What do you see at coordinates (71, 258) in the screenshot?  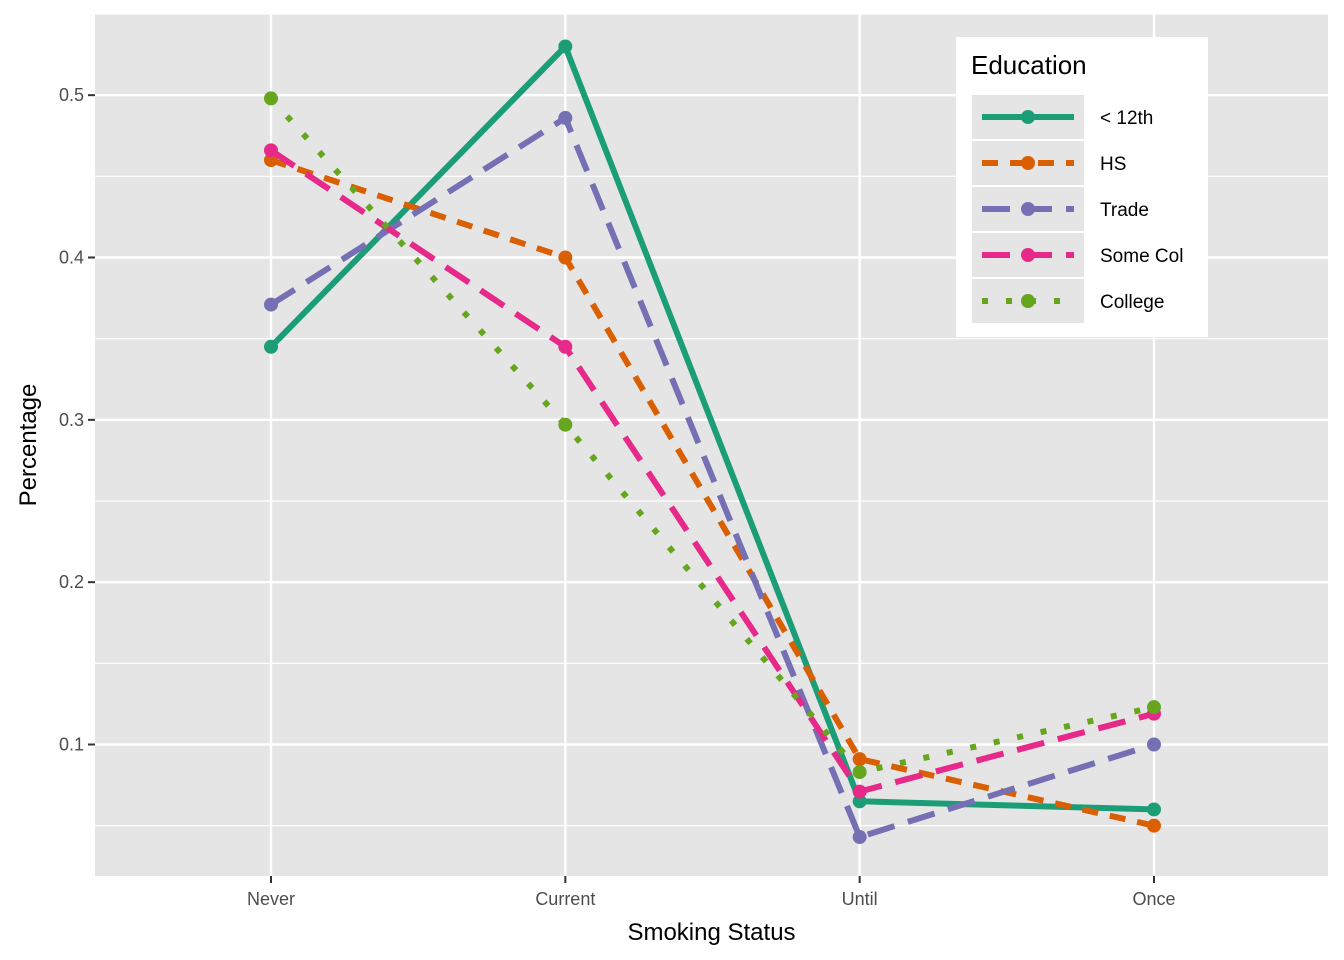 I see `y-tick-label: 0.4` at bounding box center [71, 258].